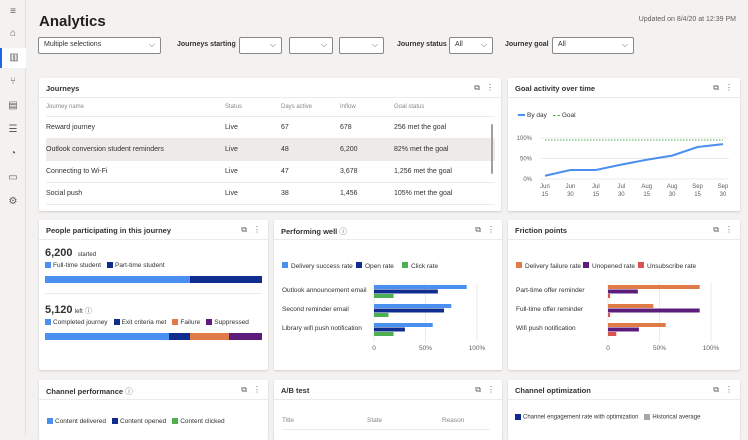 This screenshot has width=748, height=440. Describe the element at coordinates (367, 171) in the screenshot. I see `table-cell: 3,678` at that location.